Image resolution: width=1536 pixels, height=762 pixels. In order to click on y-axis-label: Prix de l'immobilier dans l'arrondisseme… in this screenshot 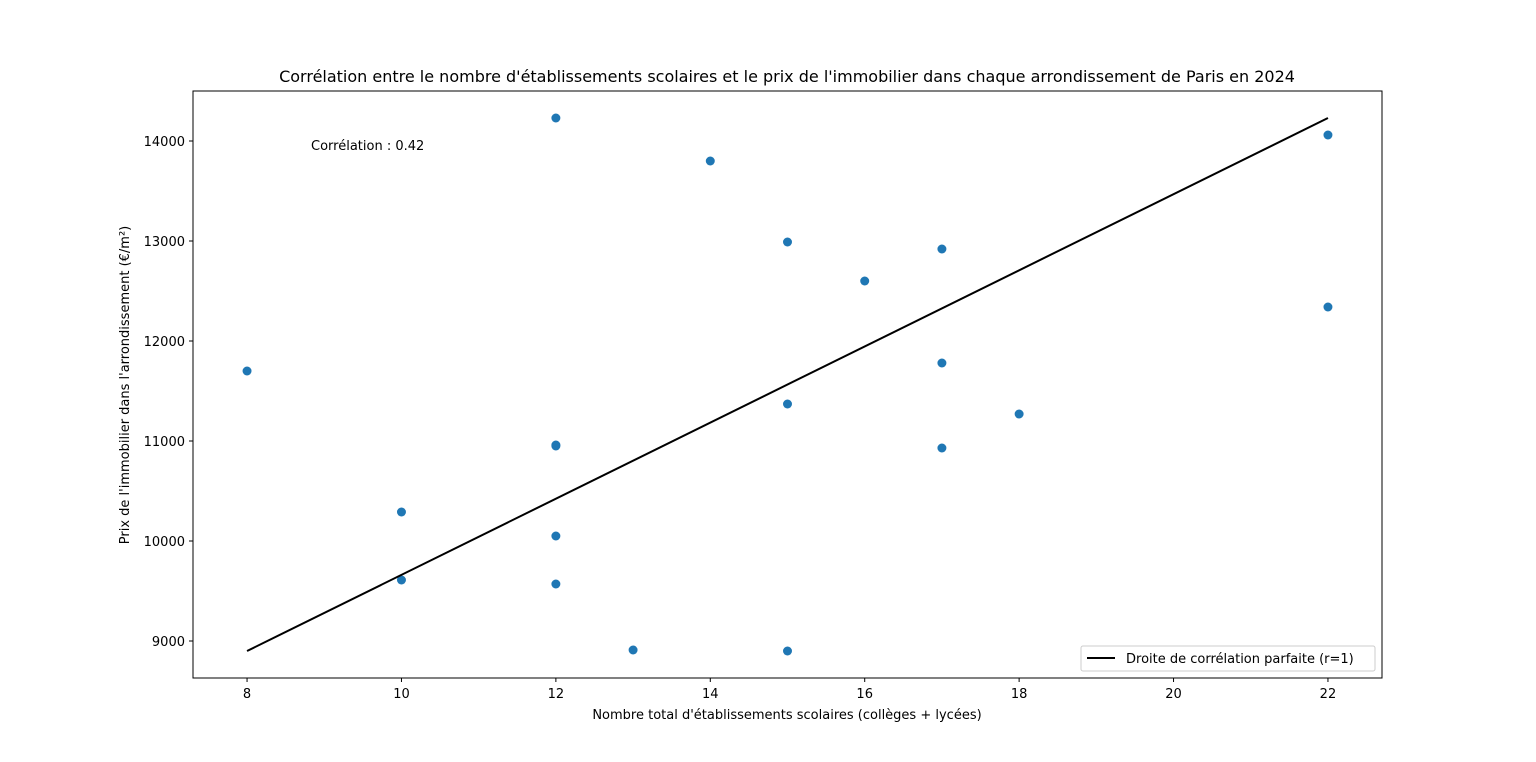, I will do `click(125, 385)`.